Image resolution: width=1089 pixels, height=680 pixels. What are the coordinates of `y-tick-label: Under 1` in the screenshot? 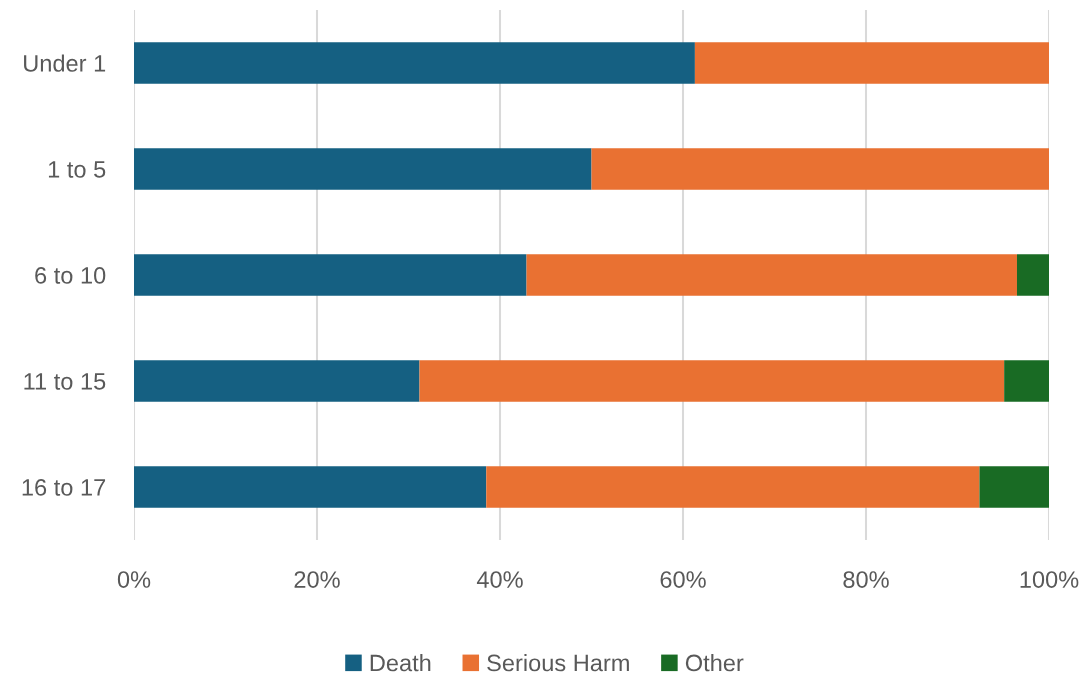 It's located at (65, 63).